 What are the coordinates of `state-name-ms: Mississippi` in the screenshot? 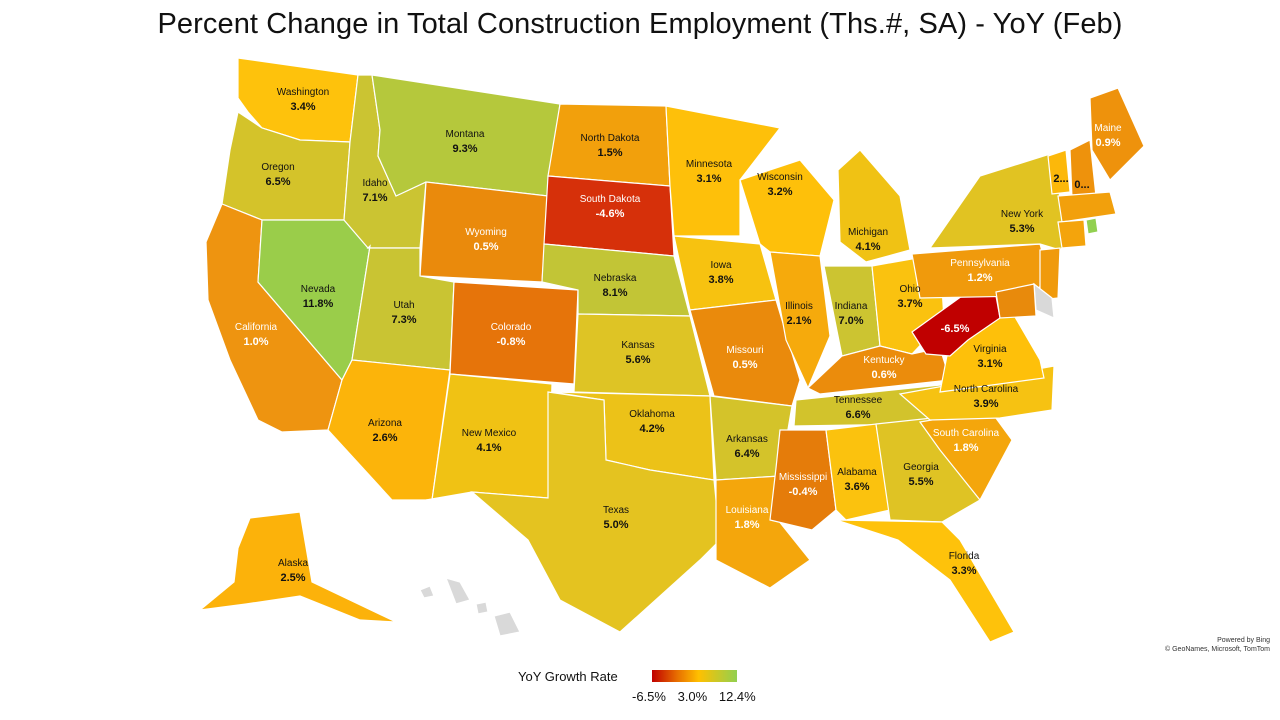 It's located at (803, 477).